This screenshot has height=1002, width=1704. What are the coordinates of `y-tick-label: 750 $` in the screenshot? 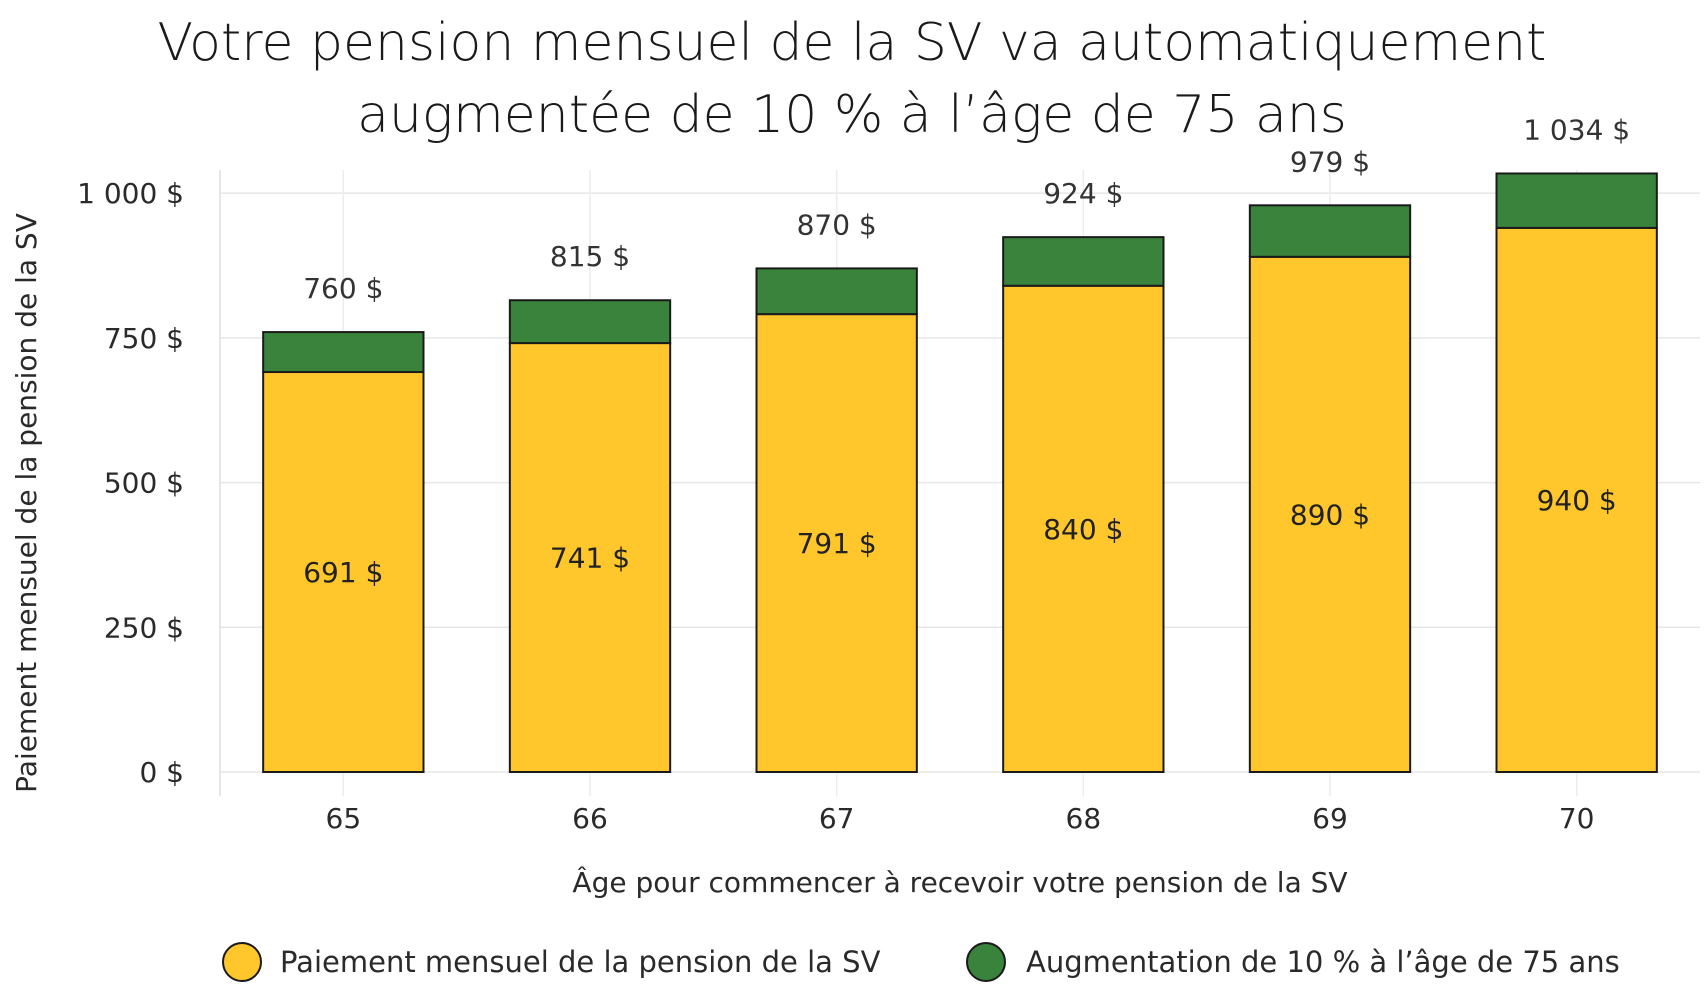 It's located at (144, 338).